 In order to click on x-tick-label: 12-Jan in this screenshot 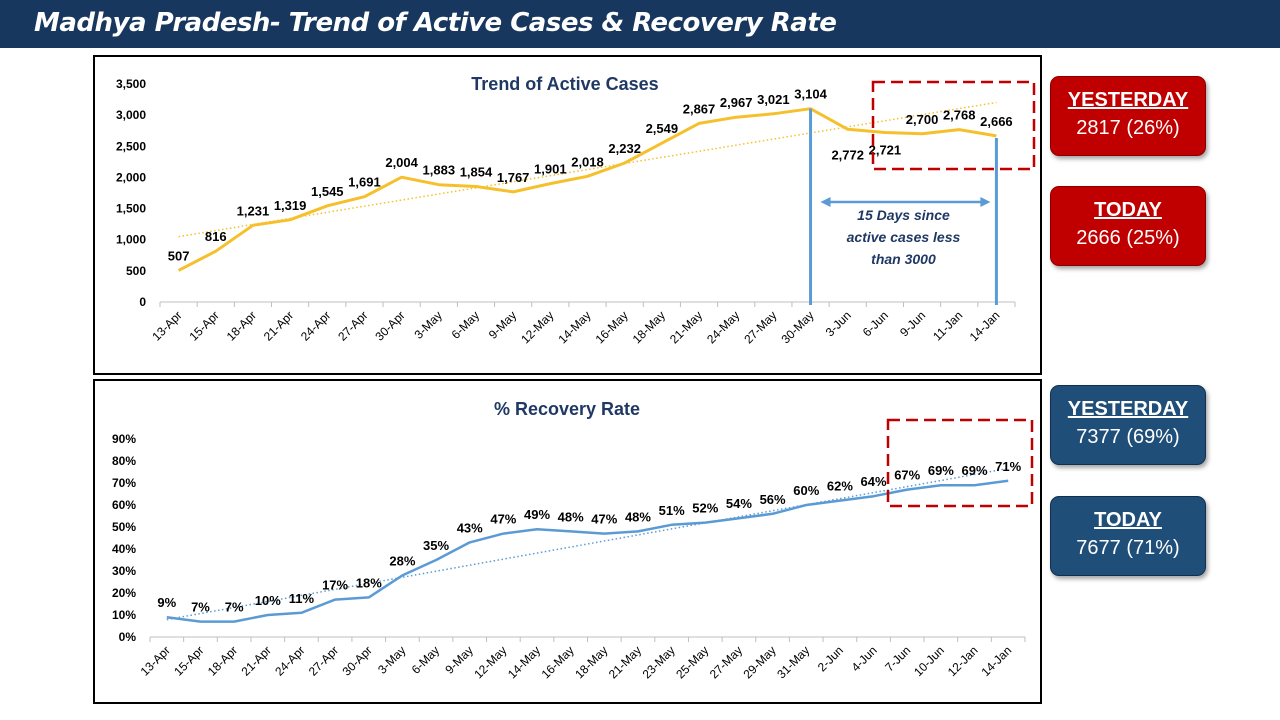, I will do `click(963, 661)`.